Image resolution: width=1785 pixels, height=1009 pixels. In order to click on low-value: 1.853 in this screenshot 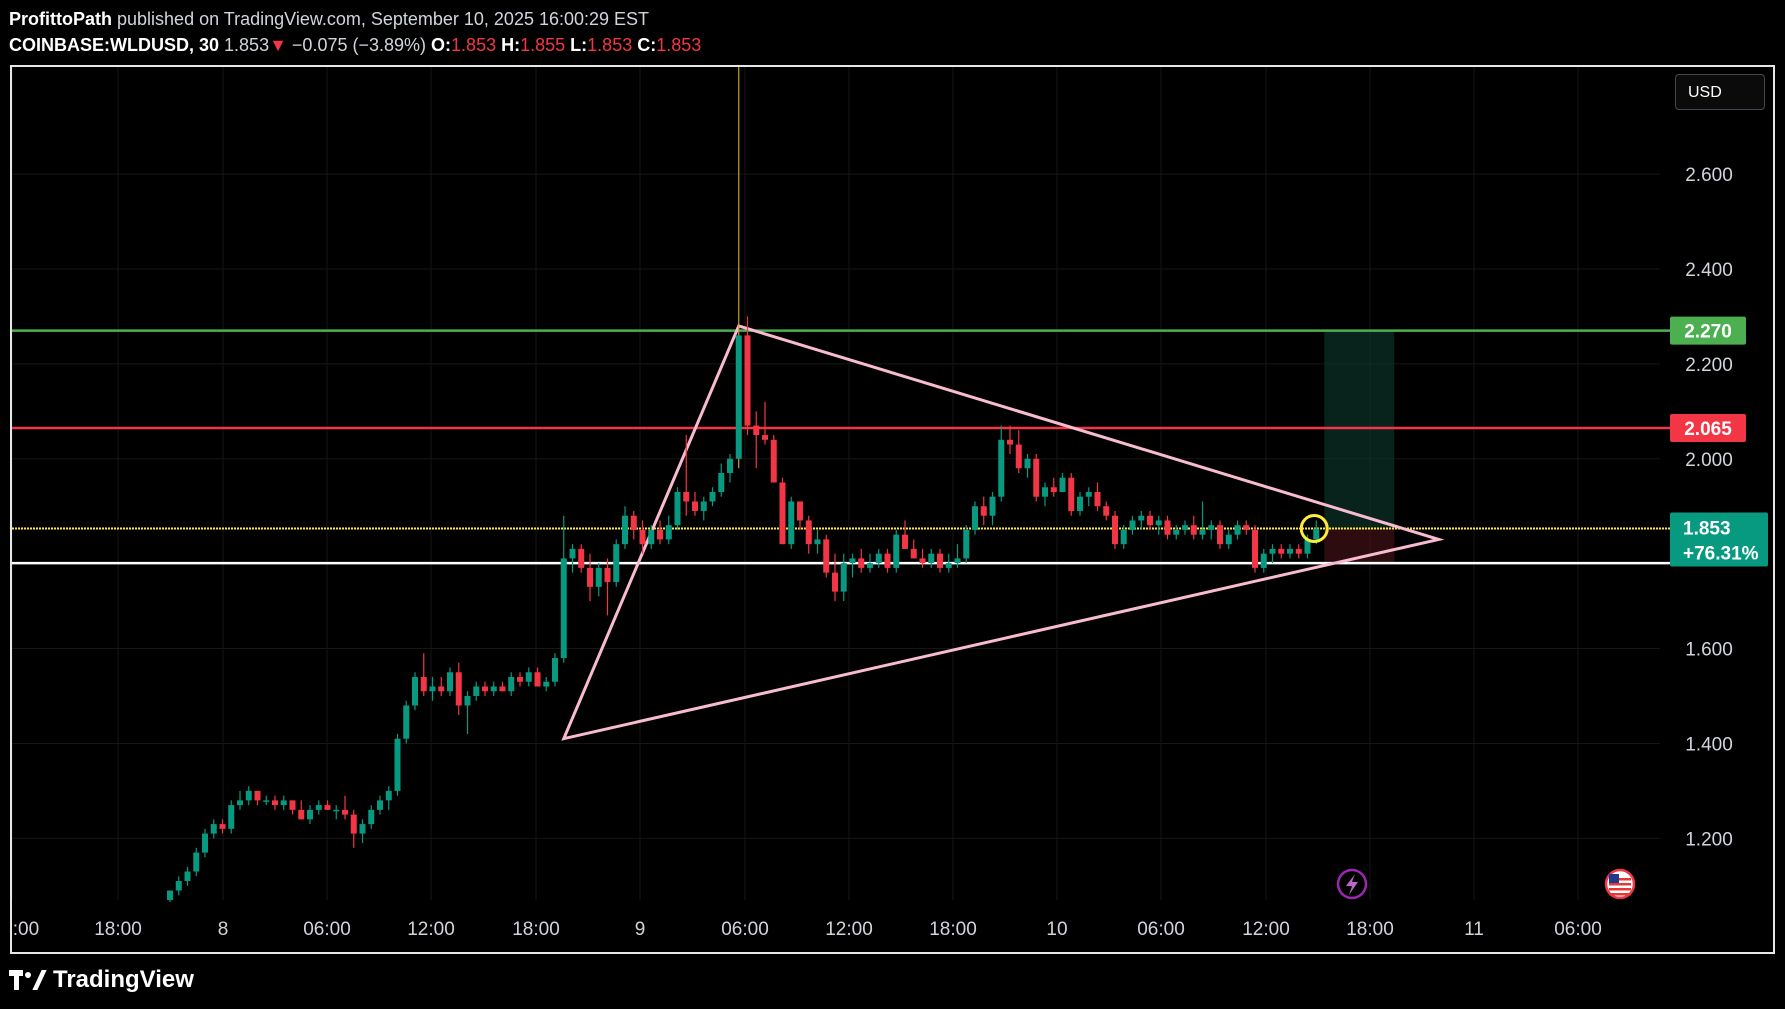, I will do `click(610, 45)`.